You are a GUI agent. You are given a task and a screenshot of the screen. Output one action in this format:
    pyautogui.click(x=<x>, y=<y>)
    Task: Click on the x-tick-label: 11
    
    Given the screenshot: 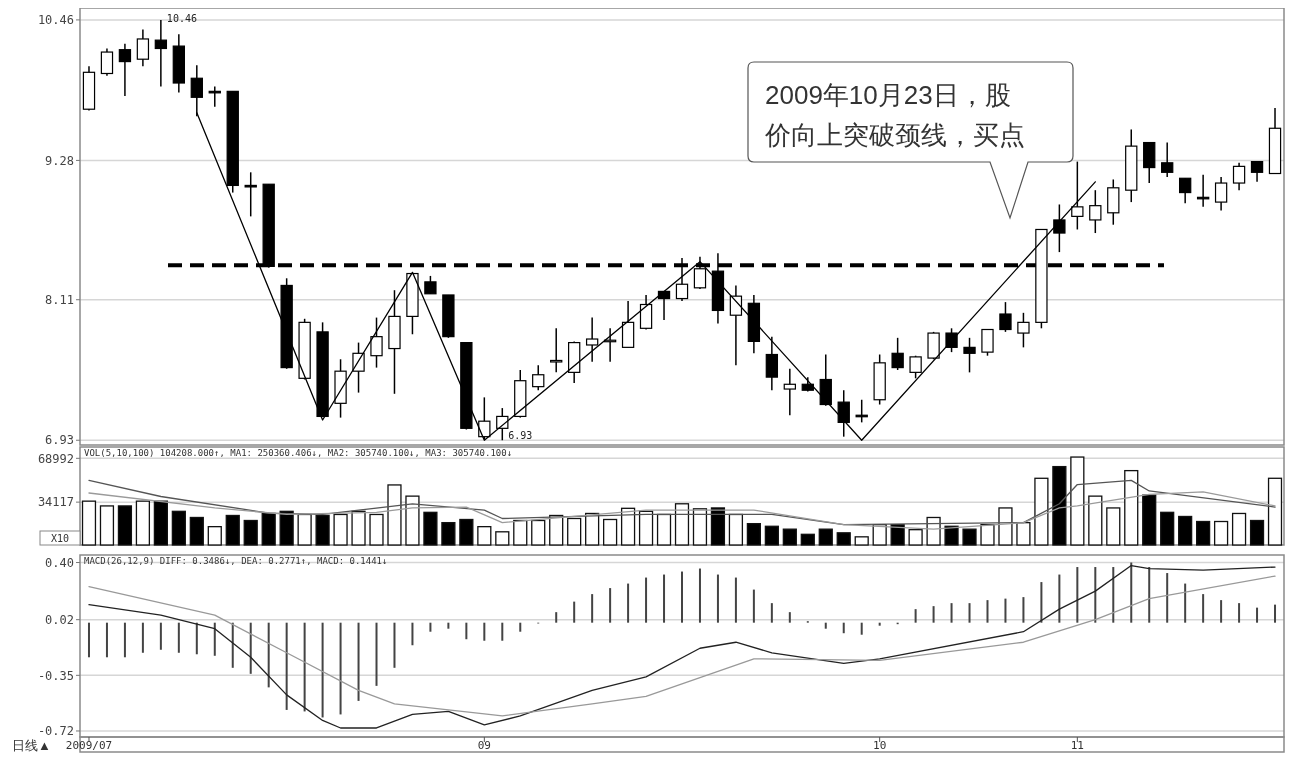 What is the action you would take?
    pyautogui.click(x=1077, y=745)
    